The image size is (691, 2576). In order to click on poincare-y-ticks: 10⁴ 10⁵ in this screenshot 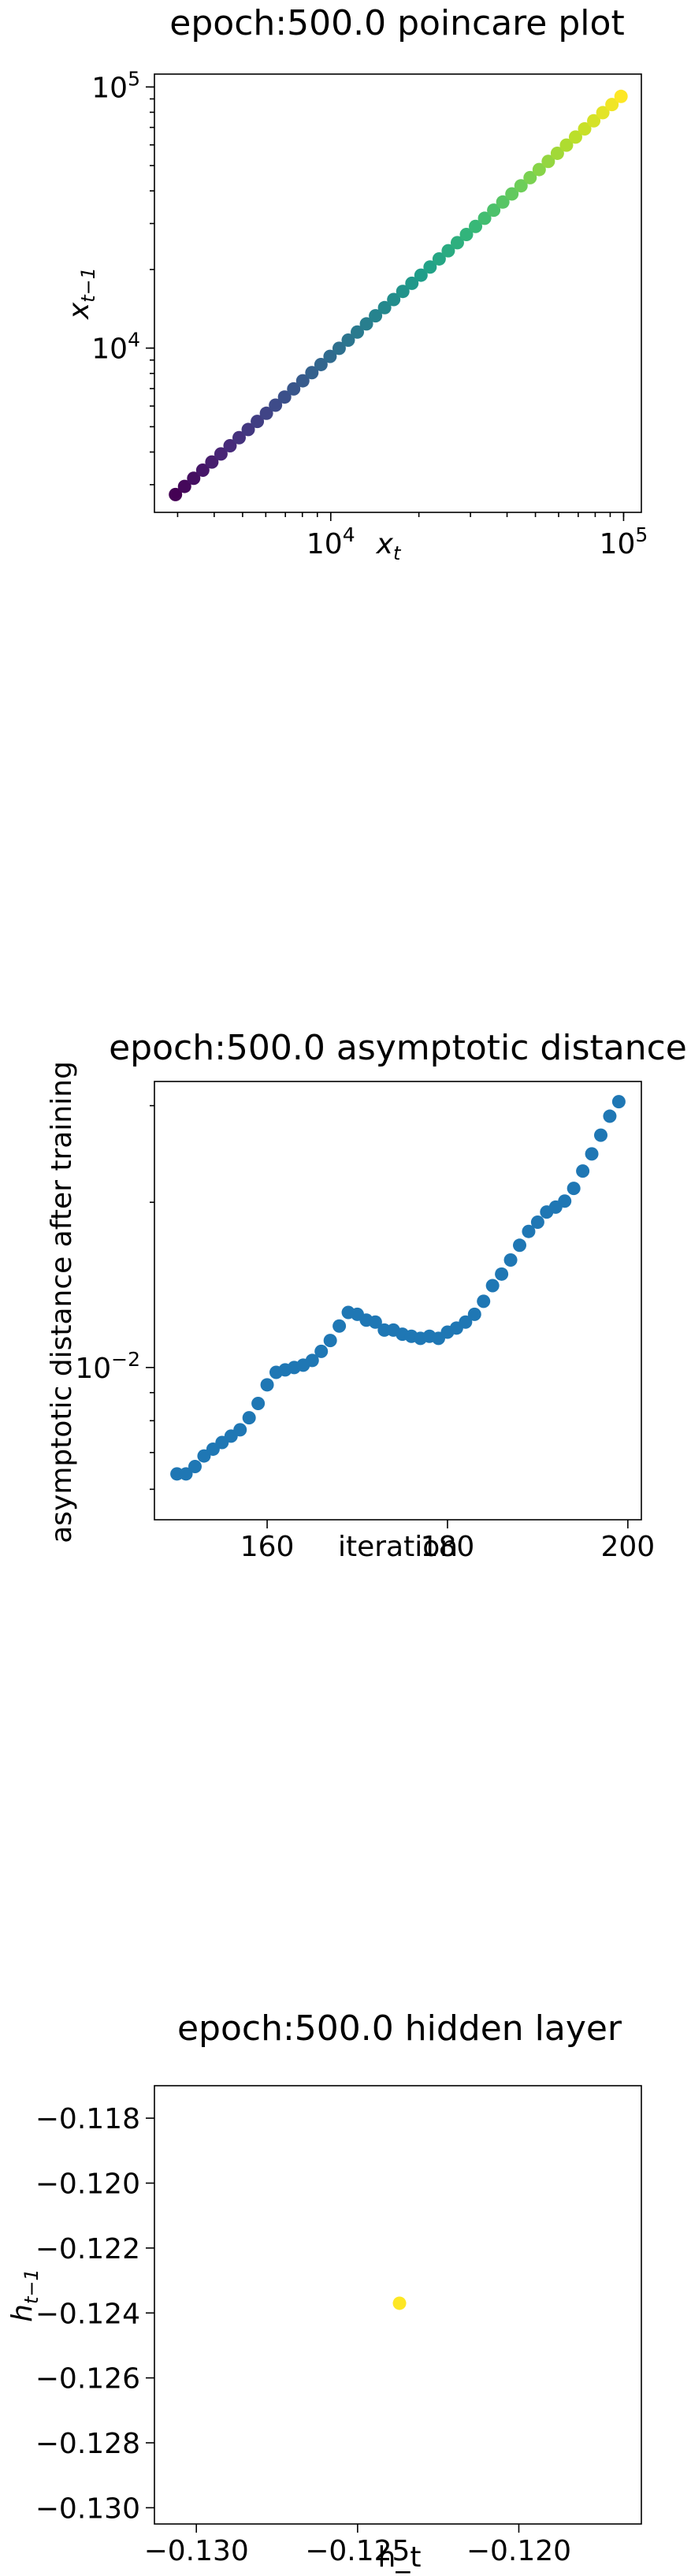, I will do `click(122, 276)`.